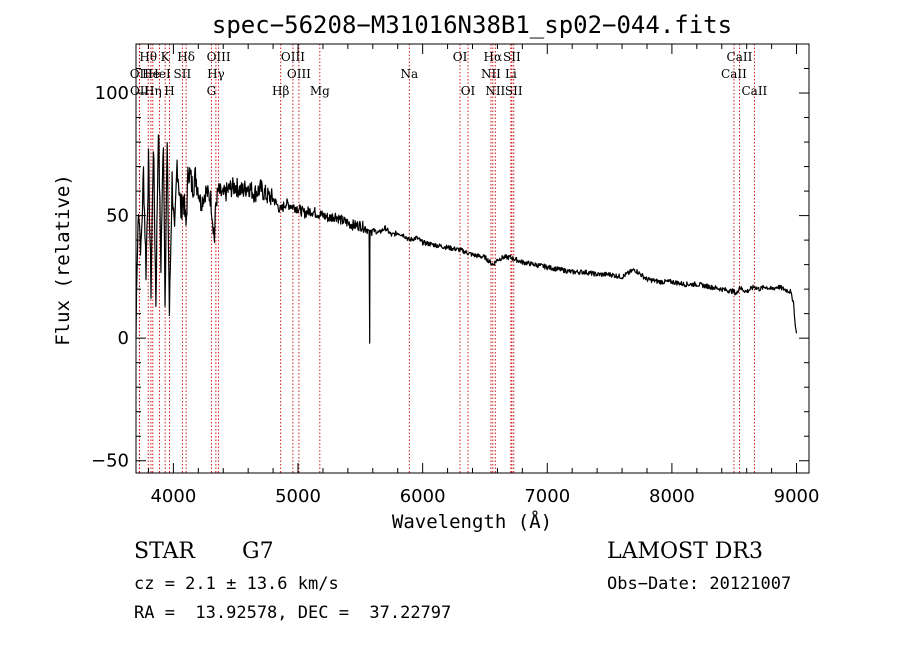  Describe the element at coordinates (110, 461) in the screenshot. I see `y-tick-label-0: −50` at that location.